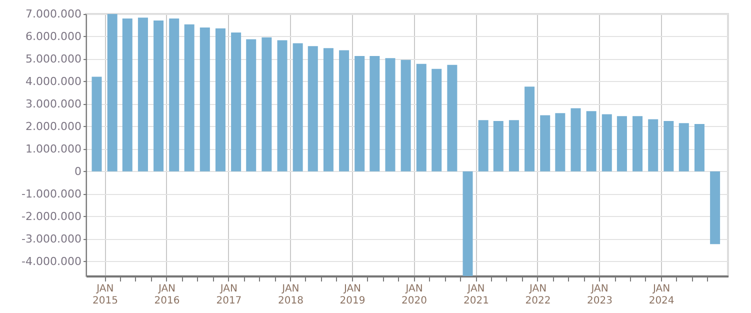 This screenshot has width=751, height=313. What do you see at coordinates (78, 171) in the screenshot?
I see `y-tick-label: 0` at bounding box center [78, 171].